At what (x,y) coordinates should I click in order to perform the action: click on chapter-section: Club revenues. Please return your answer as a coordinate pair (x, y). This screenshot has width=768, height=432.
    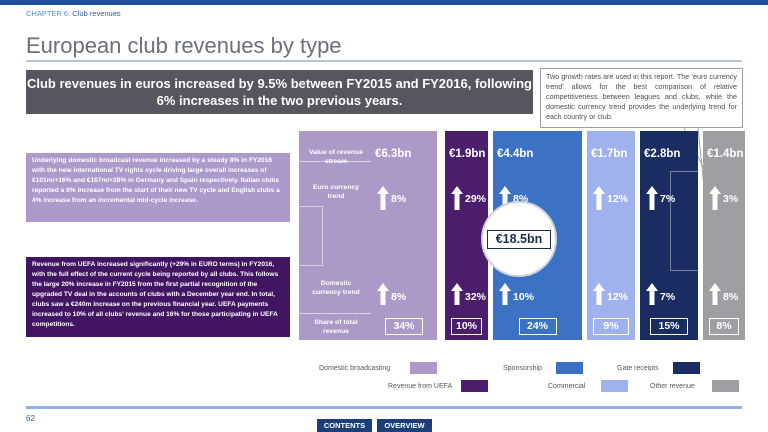
    Looking at the image, I should click on (96, 13).